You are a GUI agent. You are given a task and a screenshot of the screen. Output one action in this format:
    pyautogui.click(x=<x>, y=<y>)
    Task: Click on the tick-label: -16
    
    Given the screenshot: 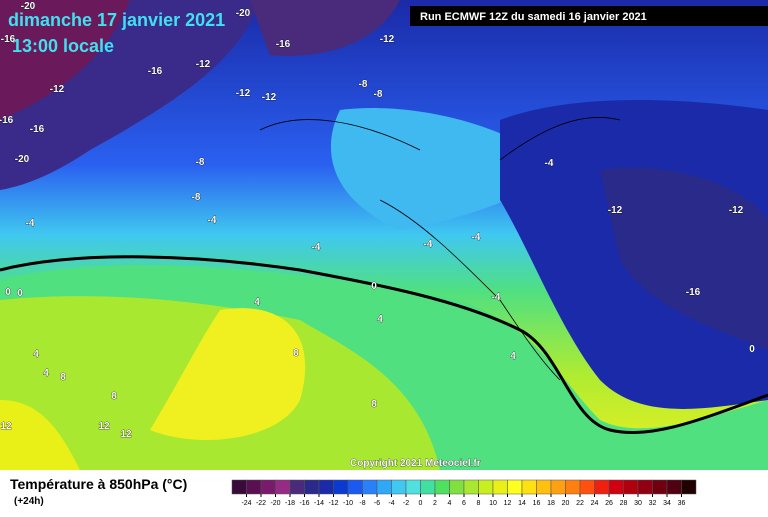 What is the action you would take?
    pyautogui.click(x=304, y=503)
    